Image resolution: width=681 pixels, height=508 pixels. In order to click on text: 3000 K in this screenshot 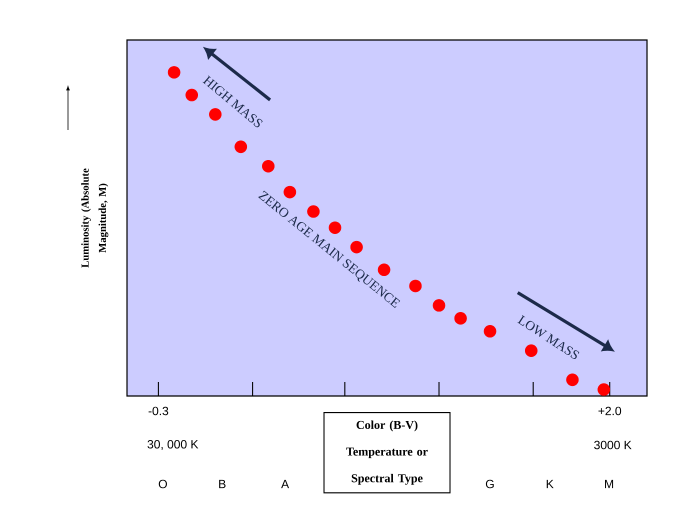, I will do `click(613, 445)`.